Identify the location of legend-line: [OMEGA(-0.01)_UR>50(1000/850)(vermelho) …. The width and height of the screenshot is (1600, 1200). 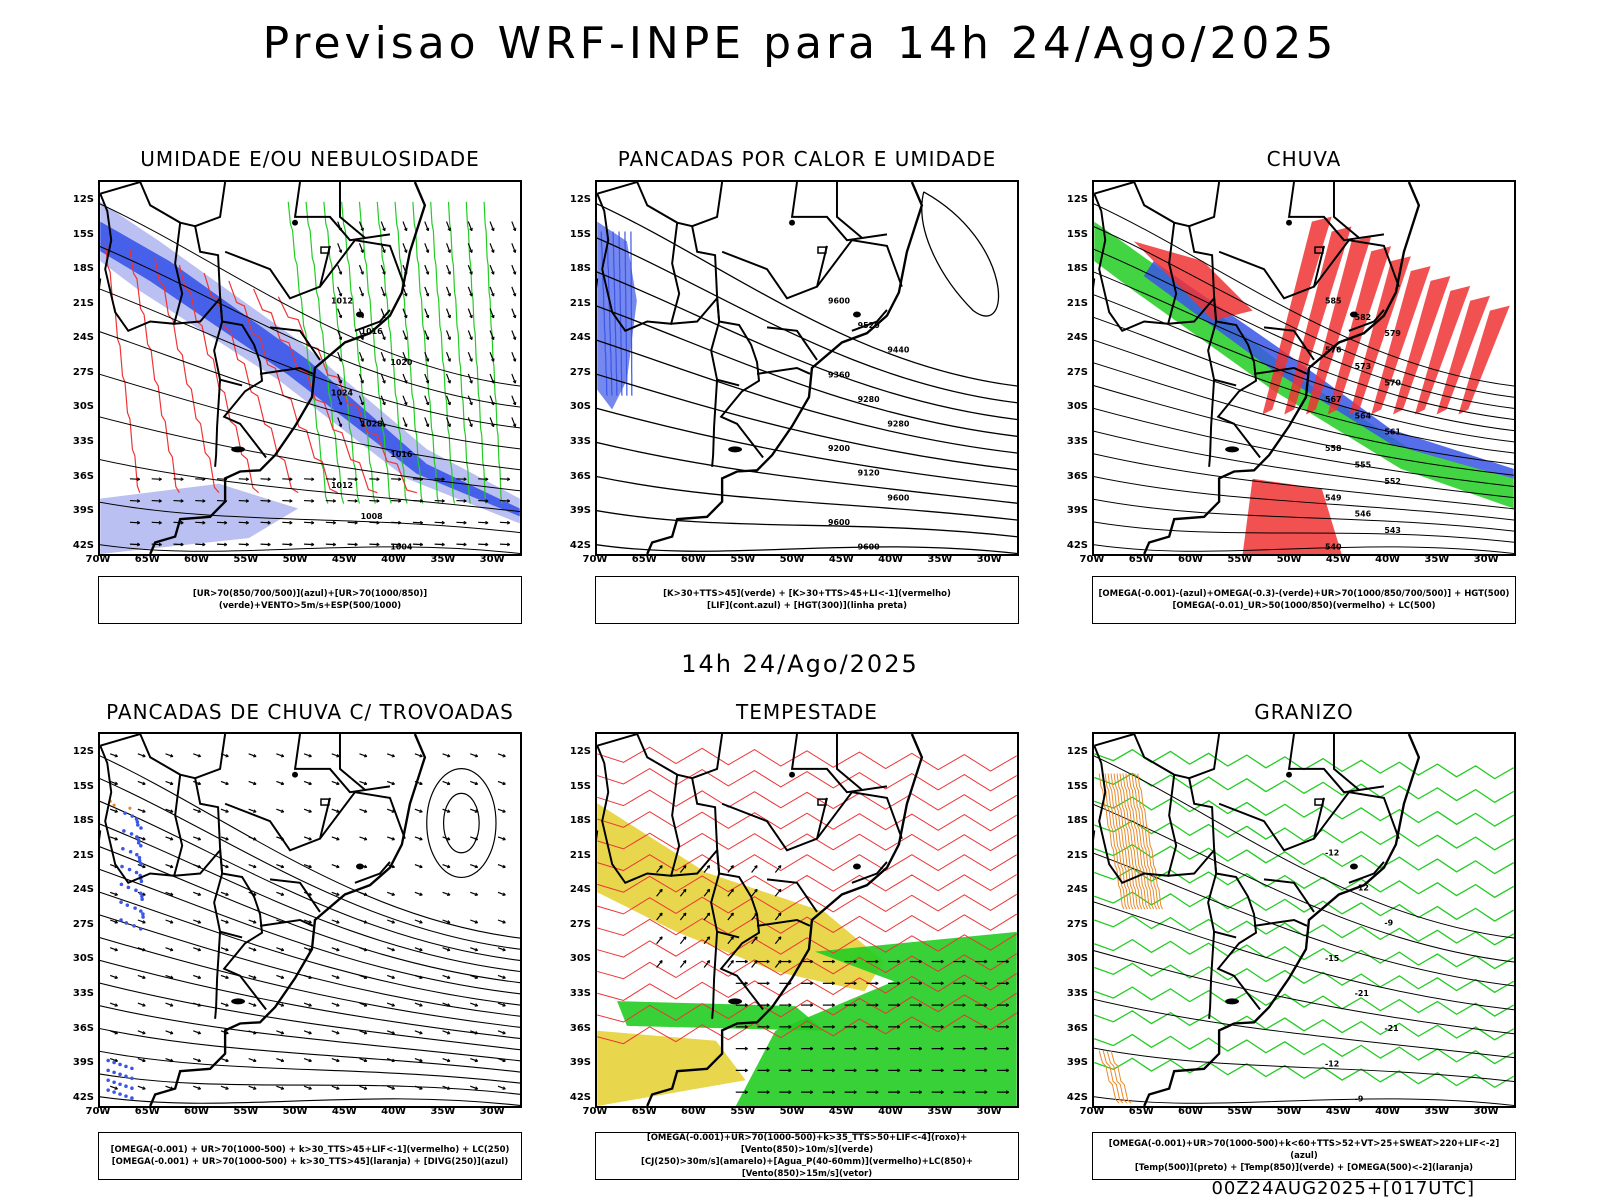
(1304, 606).